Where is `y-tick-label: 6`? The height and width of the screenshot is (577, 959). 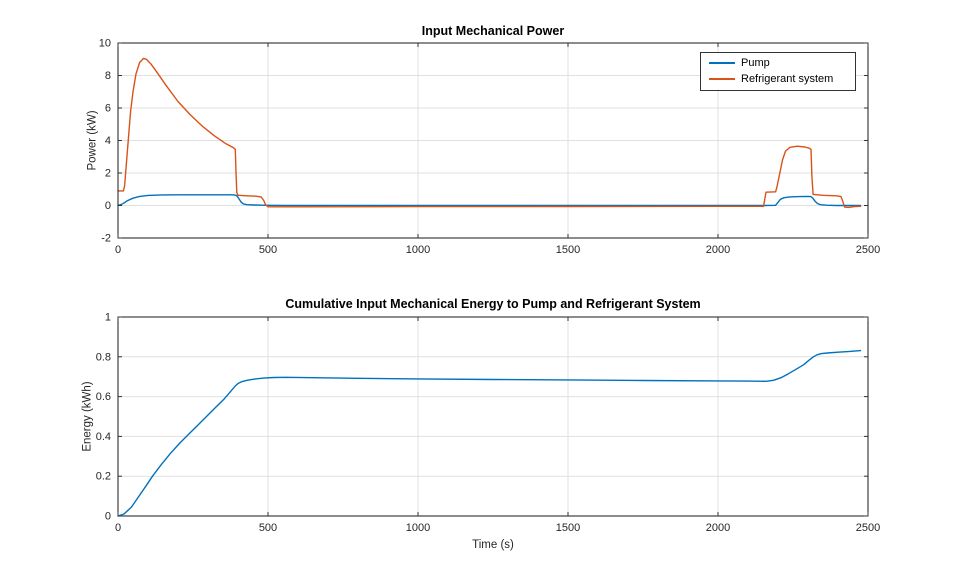 y-tick-label: 6 is located at coordinates (108, 109).